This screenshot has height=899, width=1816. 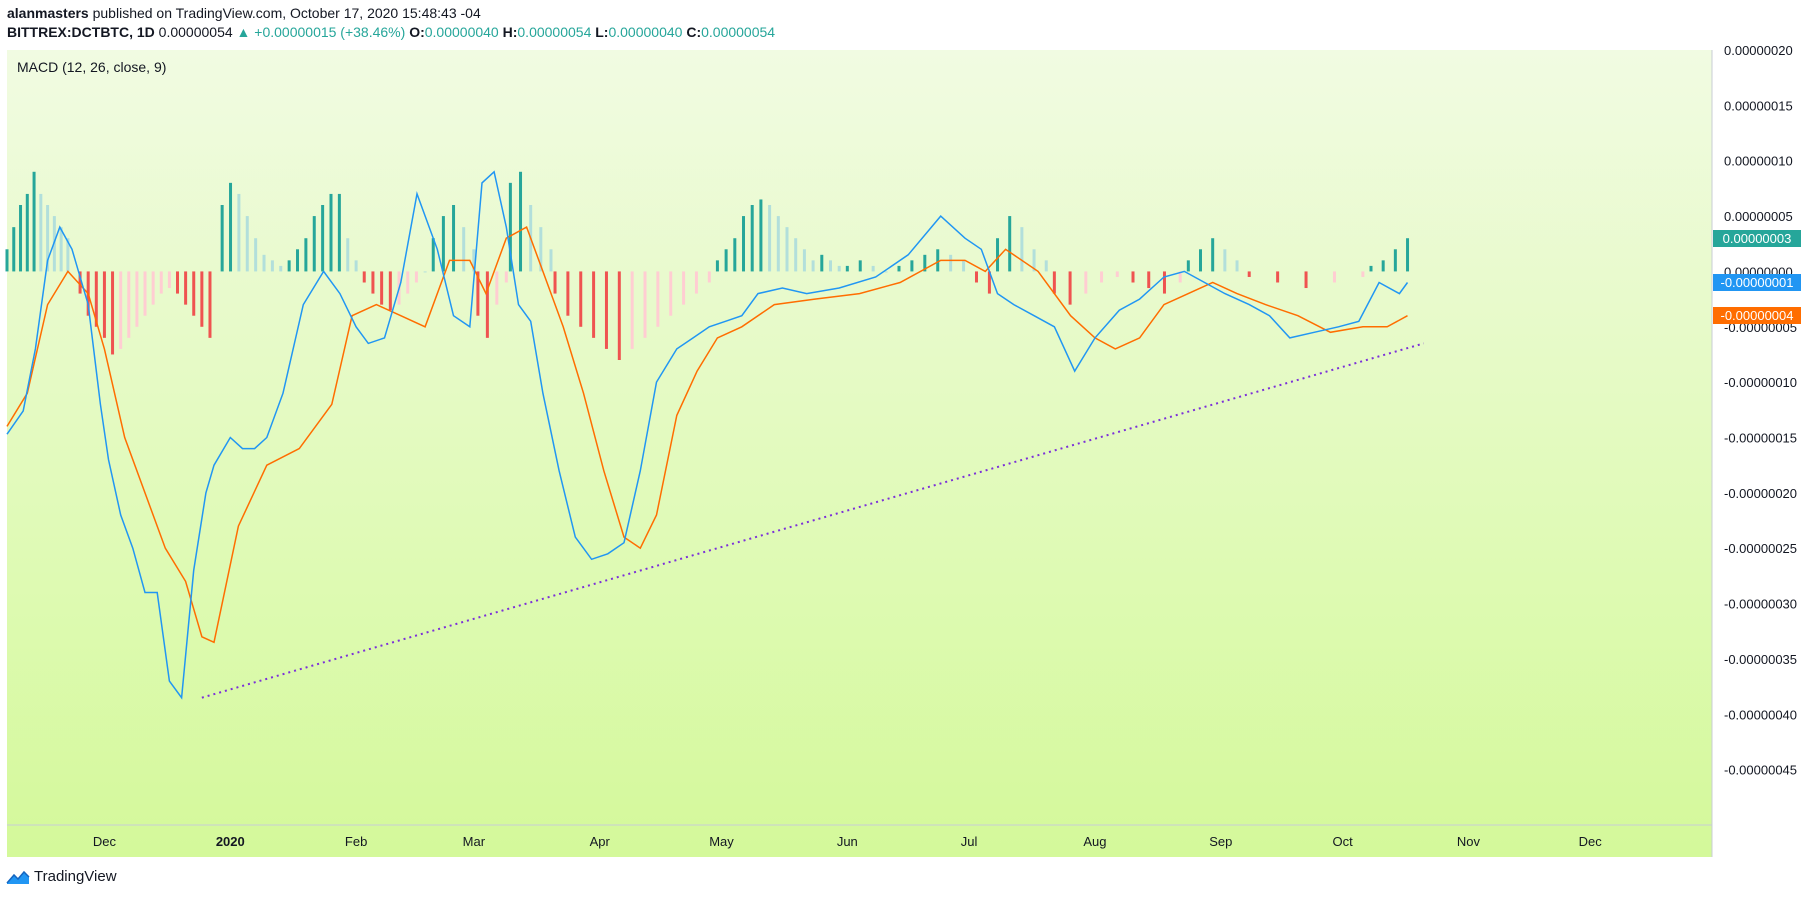 What do you see at coordinates (81, 32) in the screenshot?
I see `symbol-label: BITTREX:DCTBTC, 1D` at bounding box center [81, 32].